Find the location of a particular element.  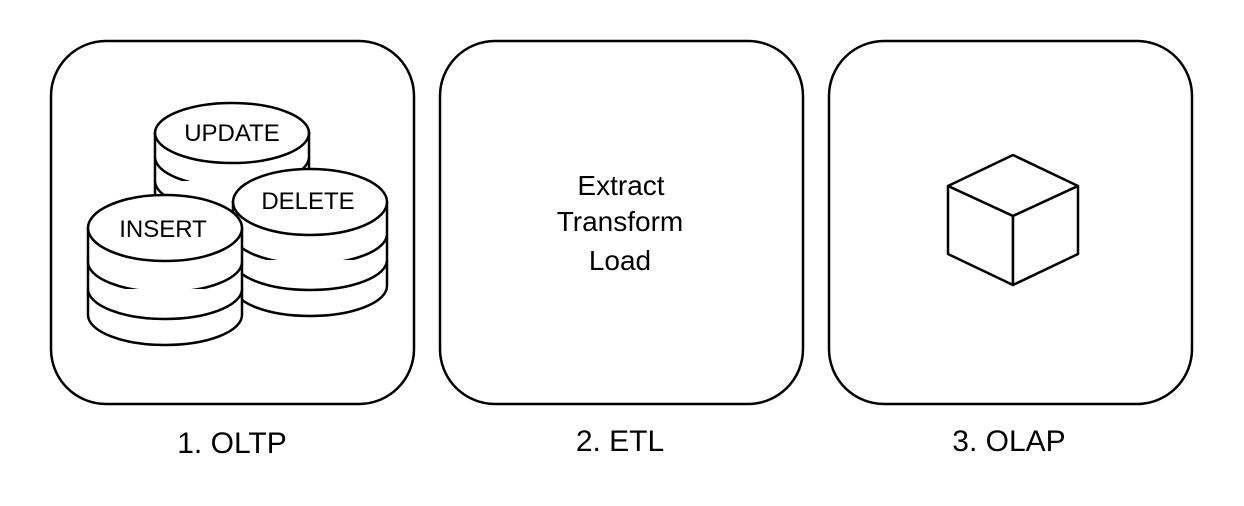

etl-load-text: Load is located at coordinates (620, 260).